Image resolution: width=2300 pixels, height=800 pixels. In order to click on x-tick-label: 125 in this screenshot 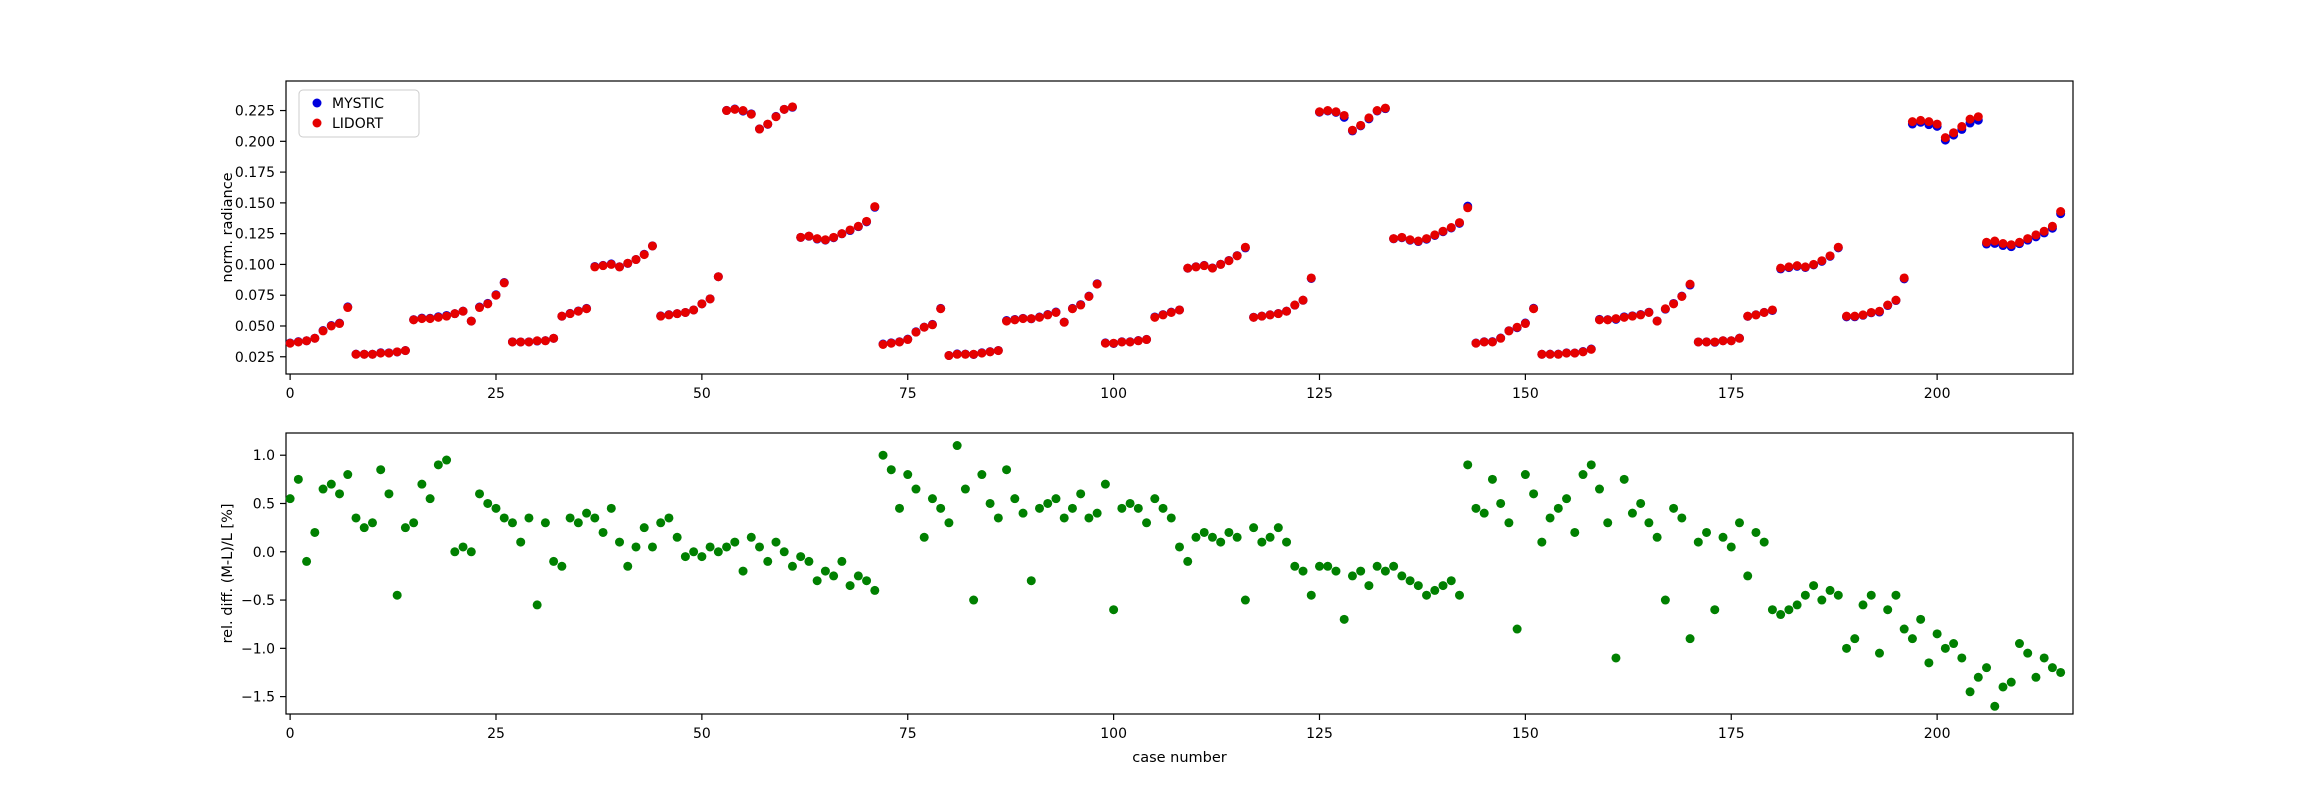, I will do `click(1319, 394)`.